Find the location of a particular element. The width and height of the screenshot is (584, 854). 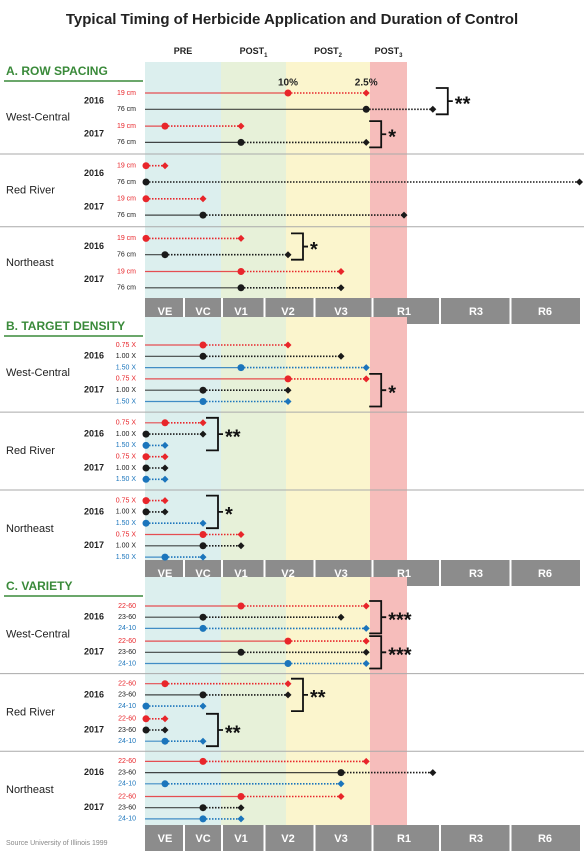

significance-stars: ** is located at coordinates (233, 733).